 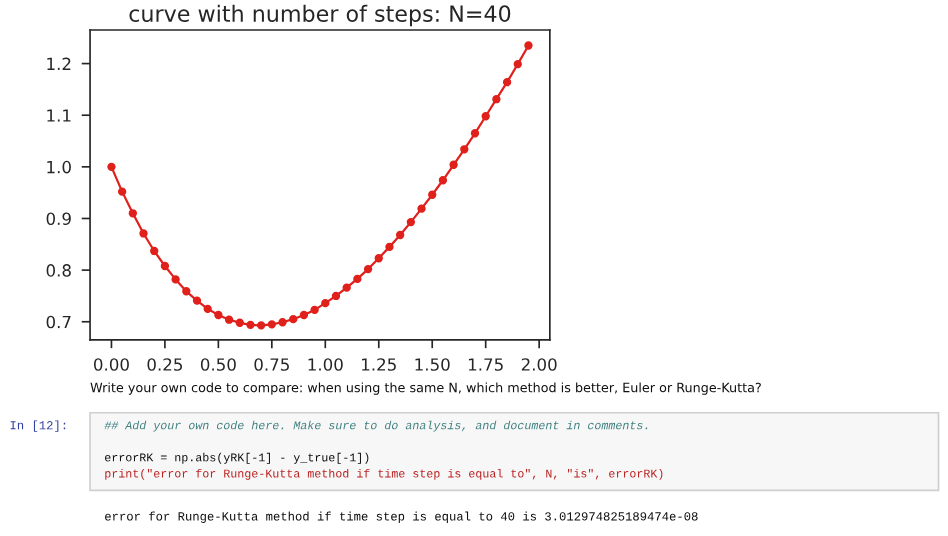 I want to click on x-tick-label: 2.00, so click(x=539, y=364).